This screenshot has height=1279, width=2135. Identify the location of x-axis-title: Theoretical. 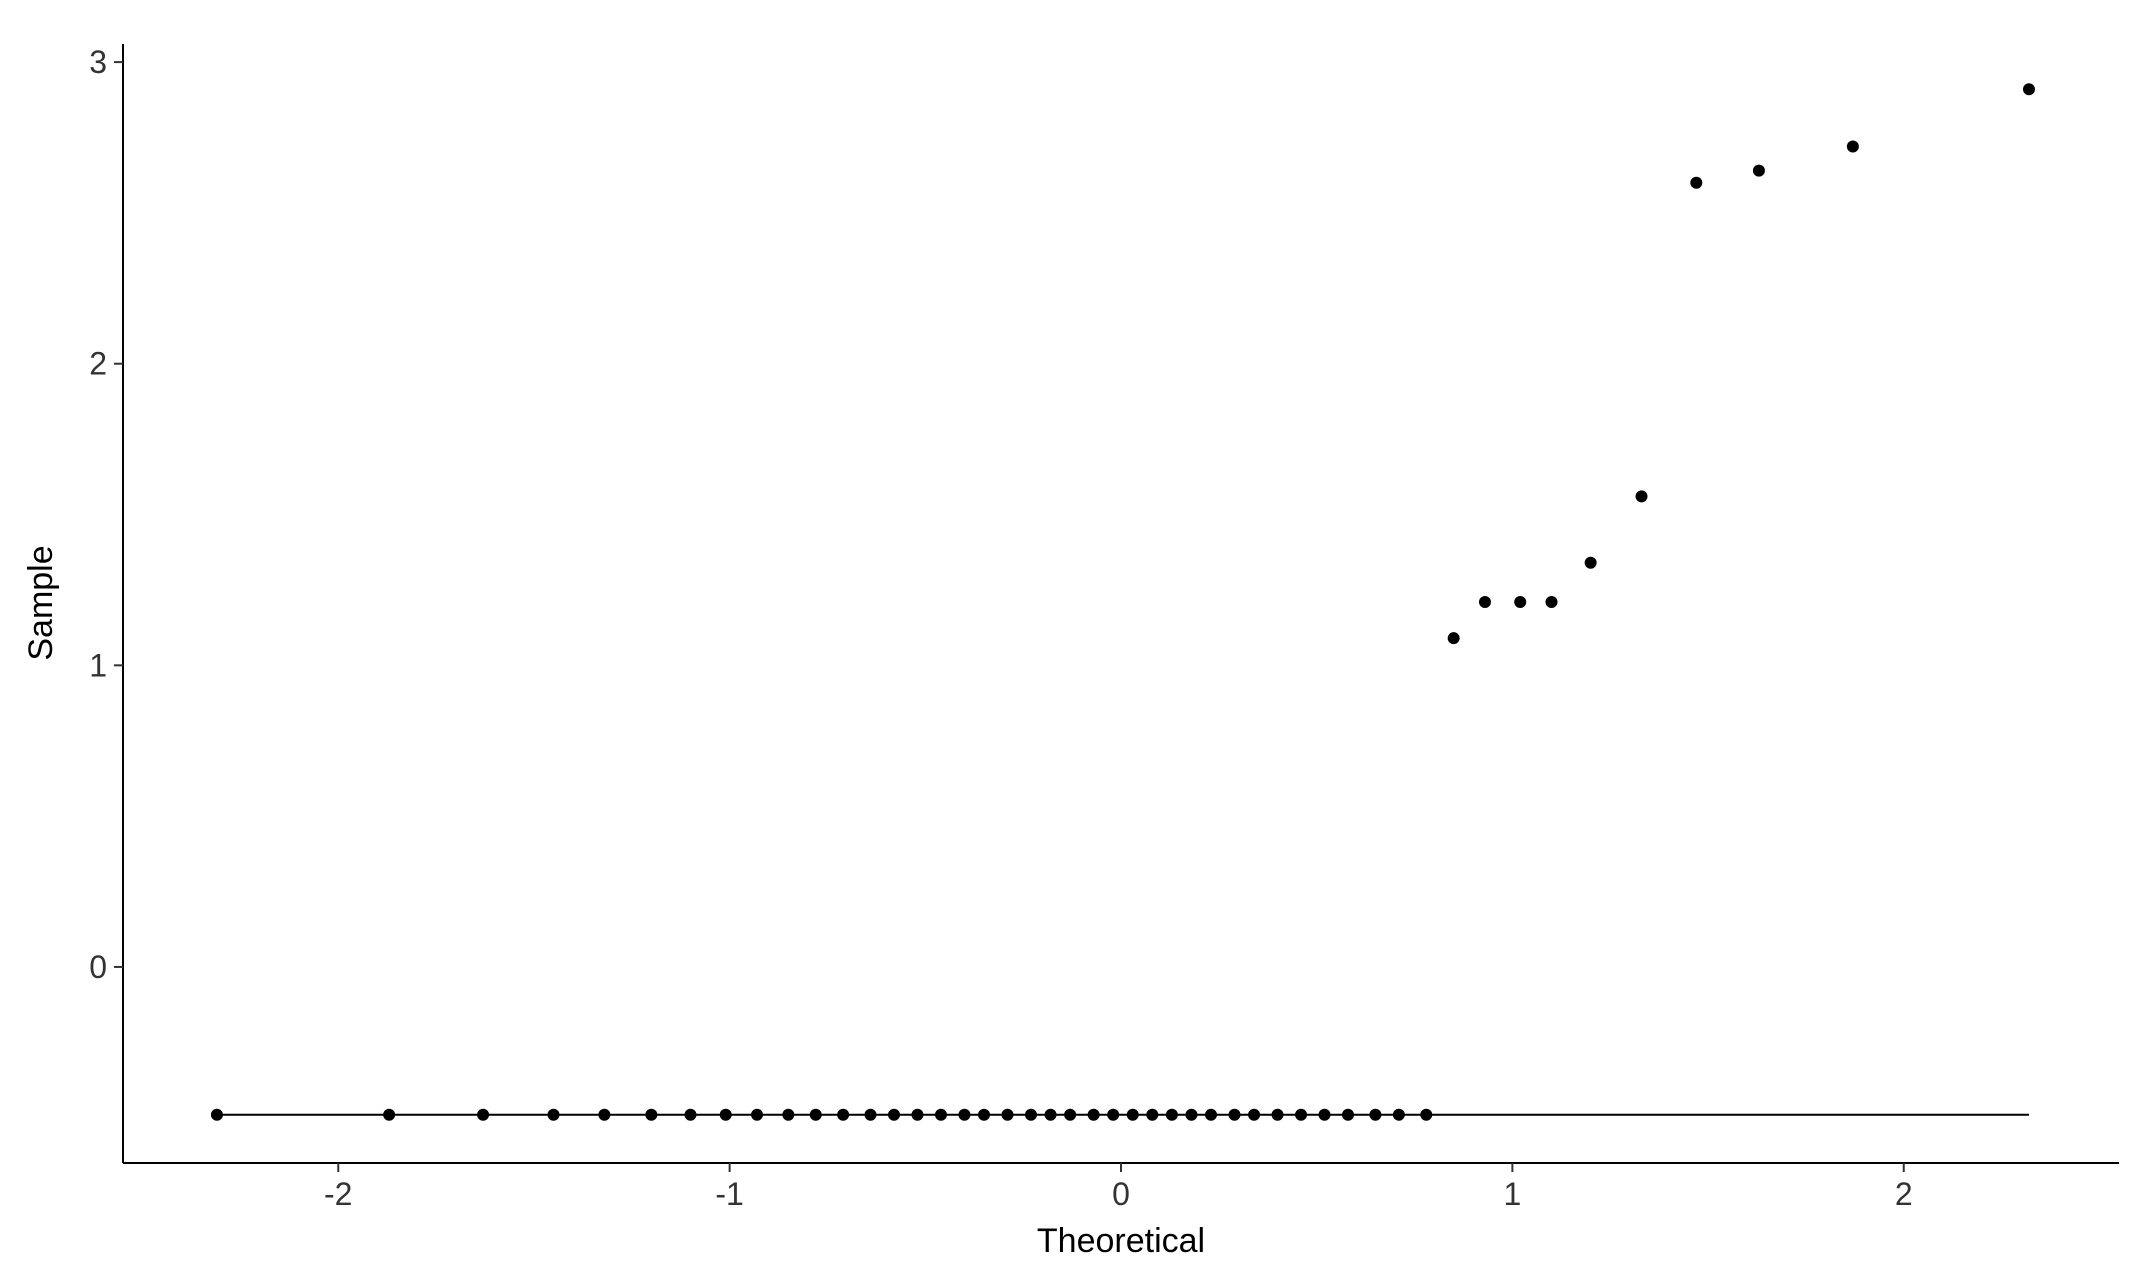
(1121, 1241).